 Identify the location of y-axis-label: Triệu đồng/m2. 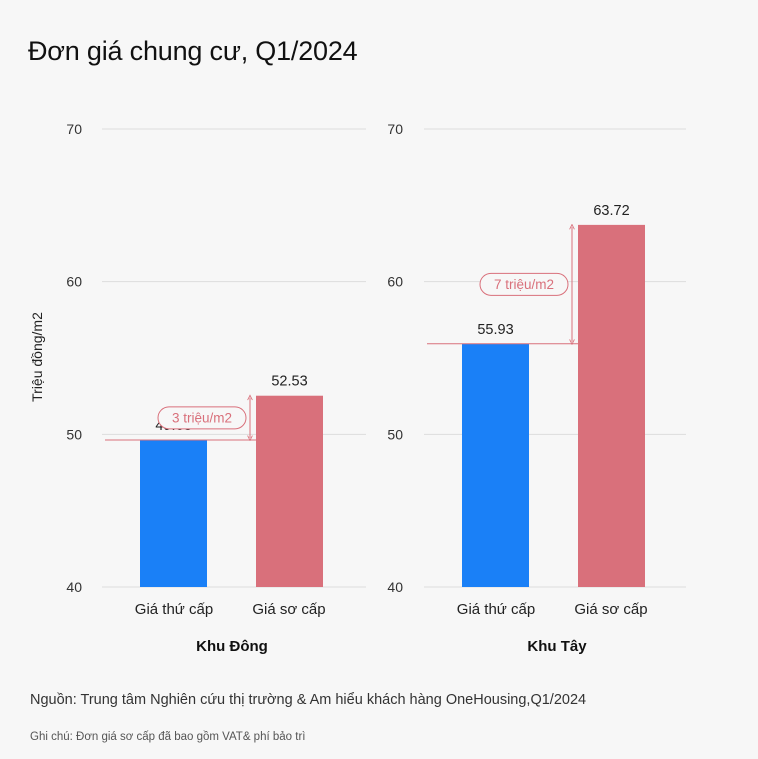
(37, 357).